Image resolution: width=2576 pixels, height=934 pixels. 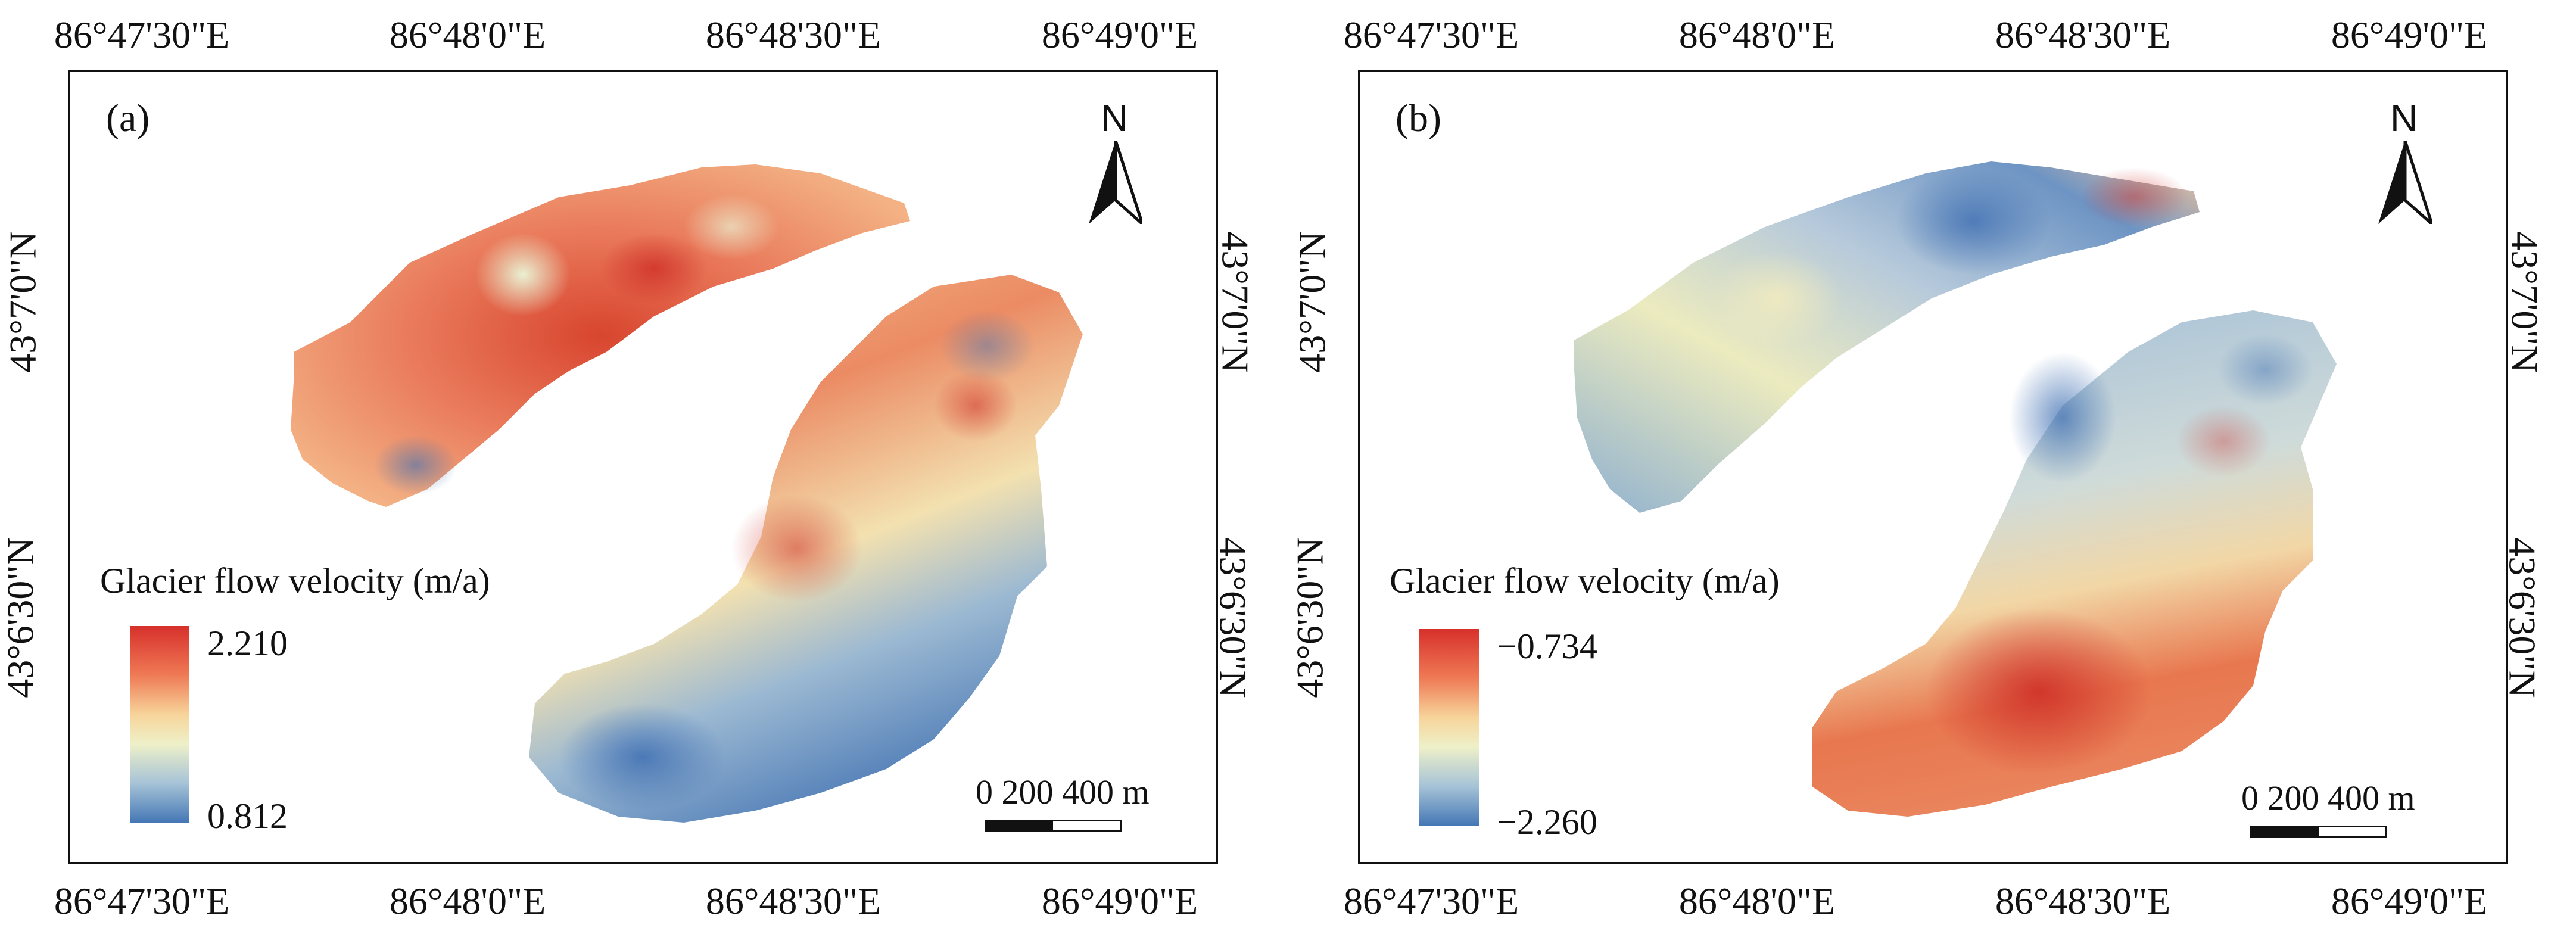 What do you see at coordinates (1115, 117) in the screenshot?
I see `north-label-a: N` at bounding box center [1115, 117].